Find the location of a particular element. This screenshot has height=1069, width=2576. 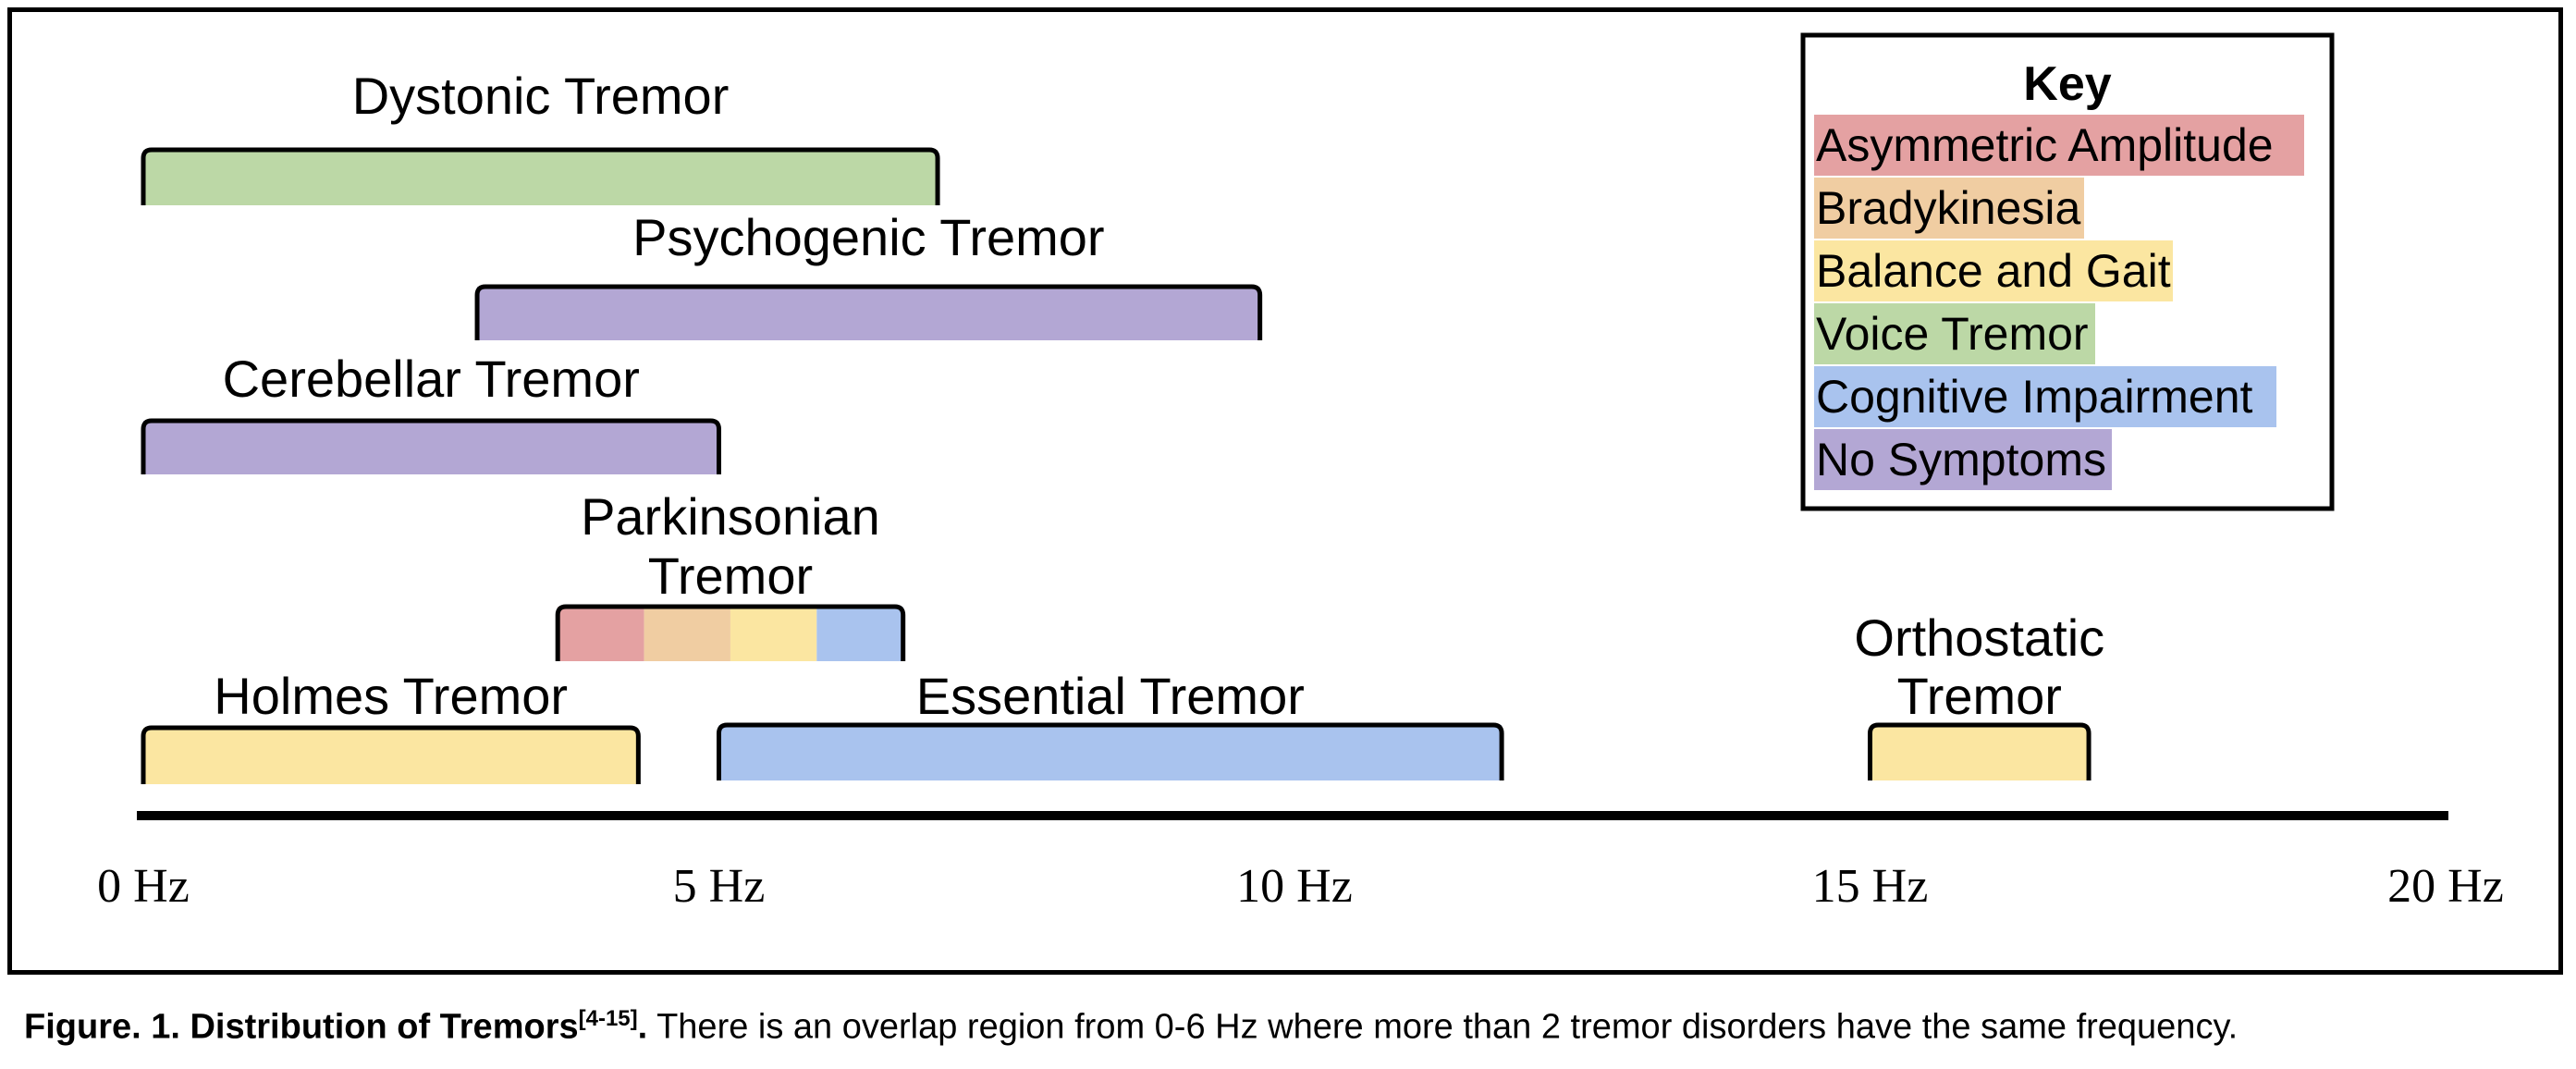

tremor-essential-tremor: Essential Tremor is located at coordinates (1110, 723).